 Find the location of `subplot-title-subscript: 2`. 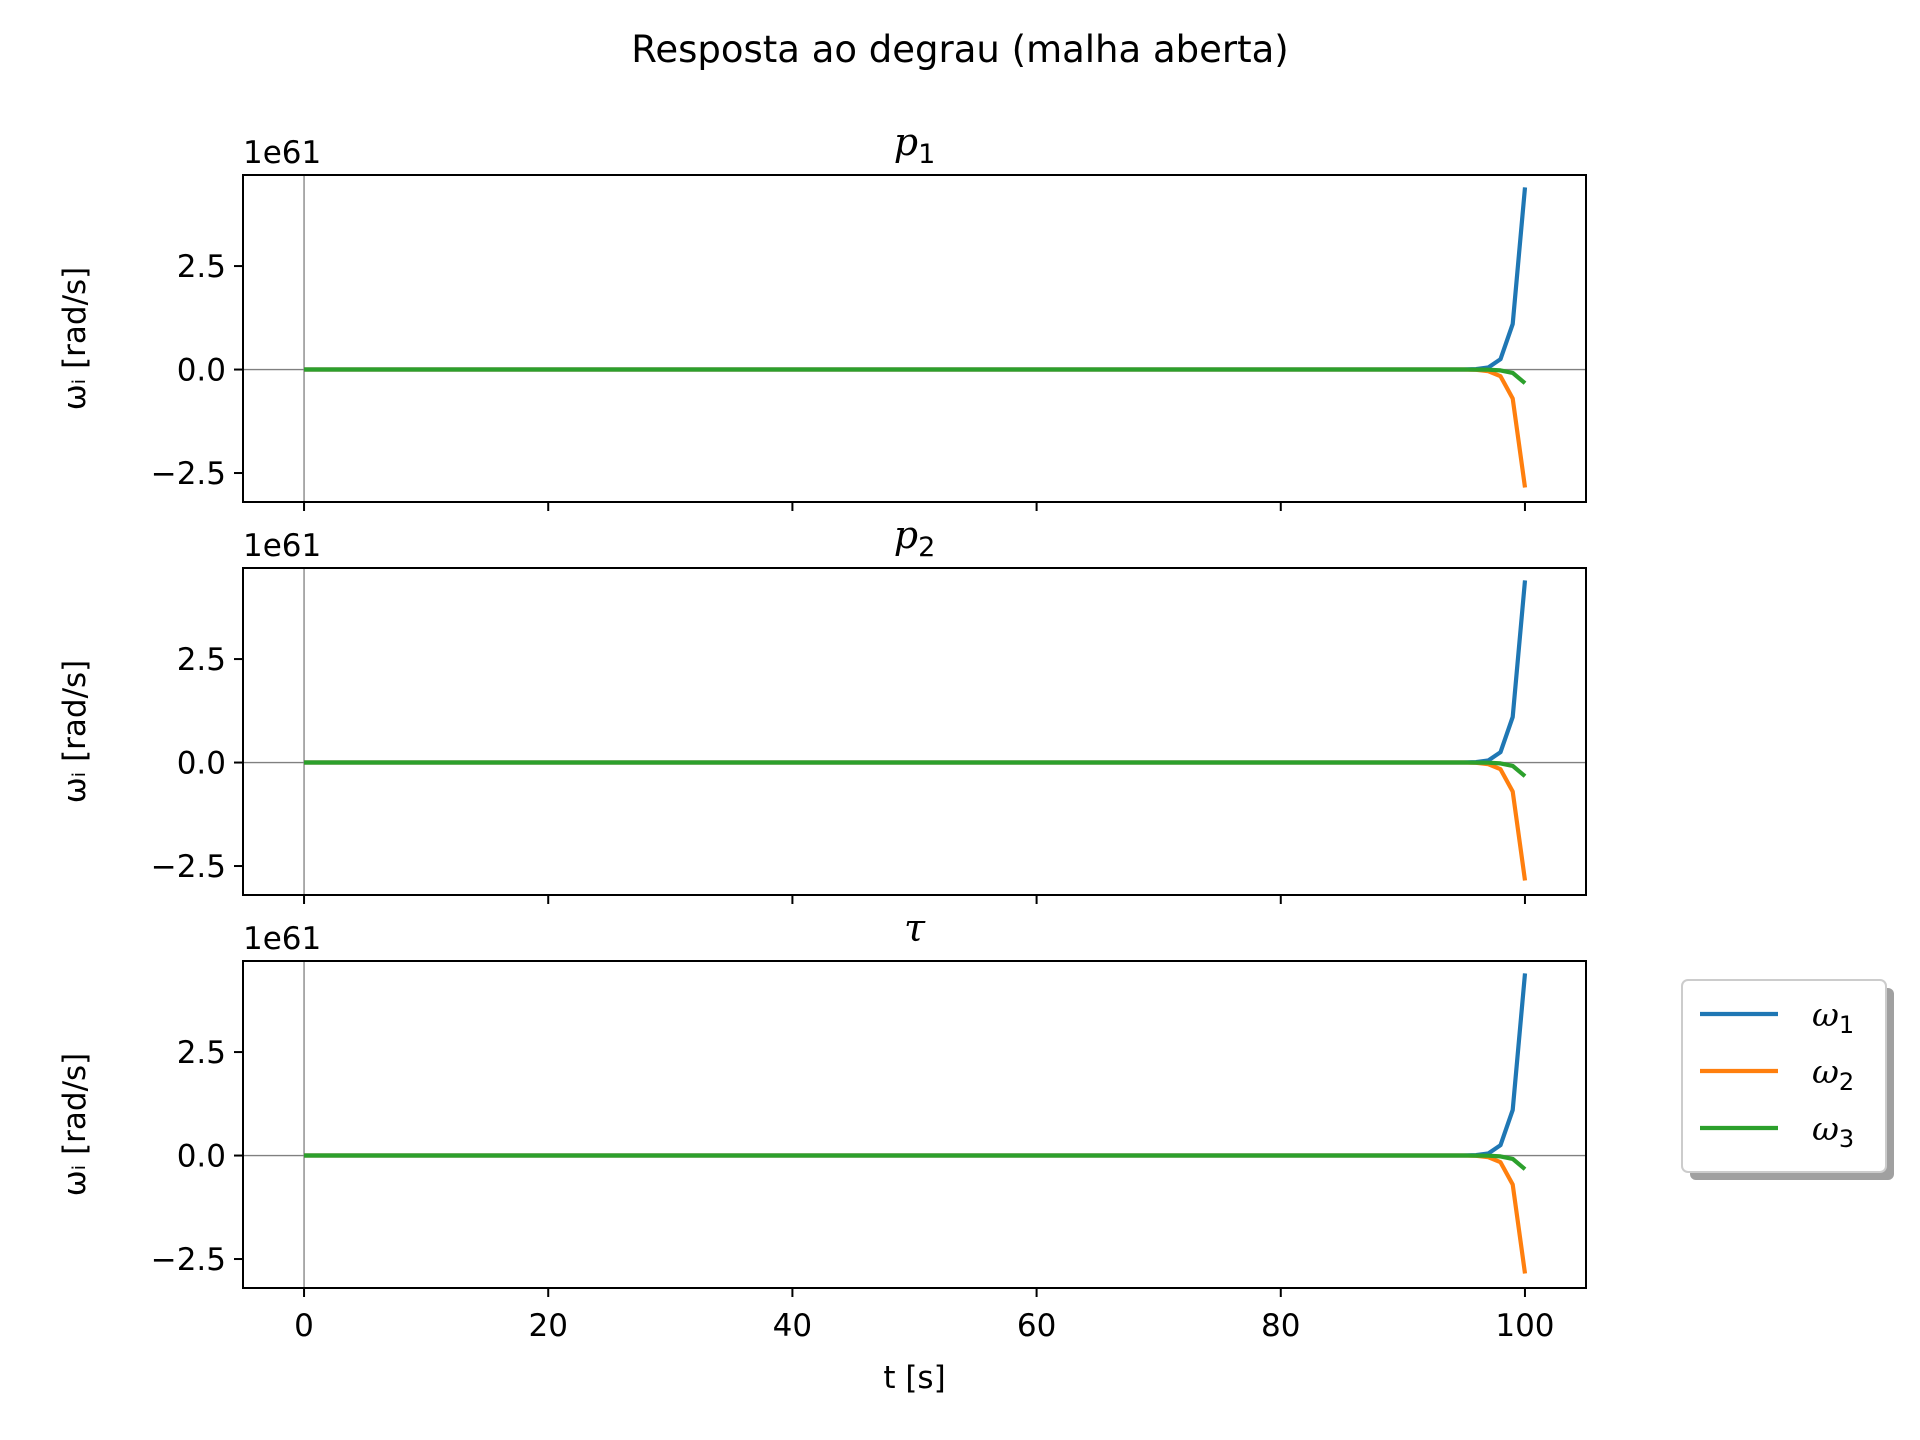

subplot-title-subscript: 2 is located at coordinates (926, 547).